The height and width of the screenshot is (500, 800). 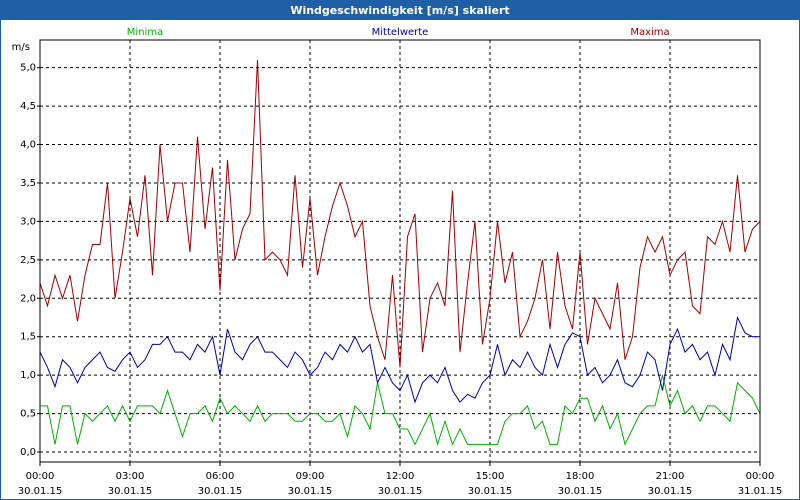 What do you see at coordinates (28, 68) in the screenshot?
I see `y-tick-label: 5,0` at bounding box center [28, 68].